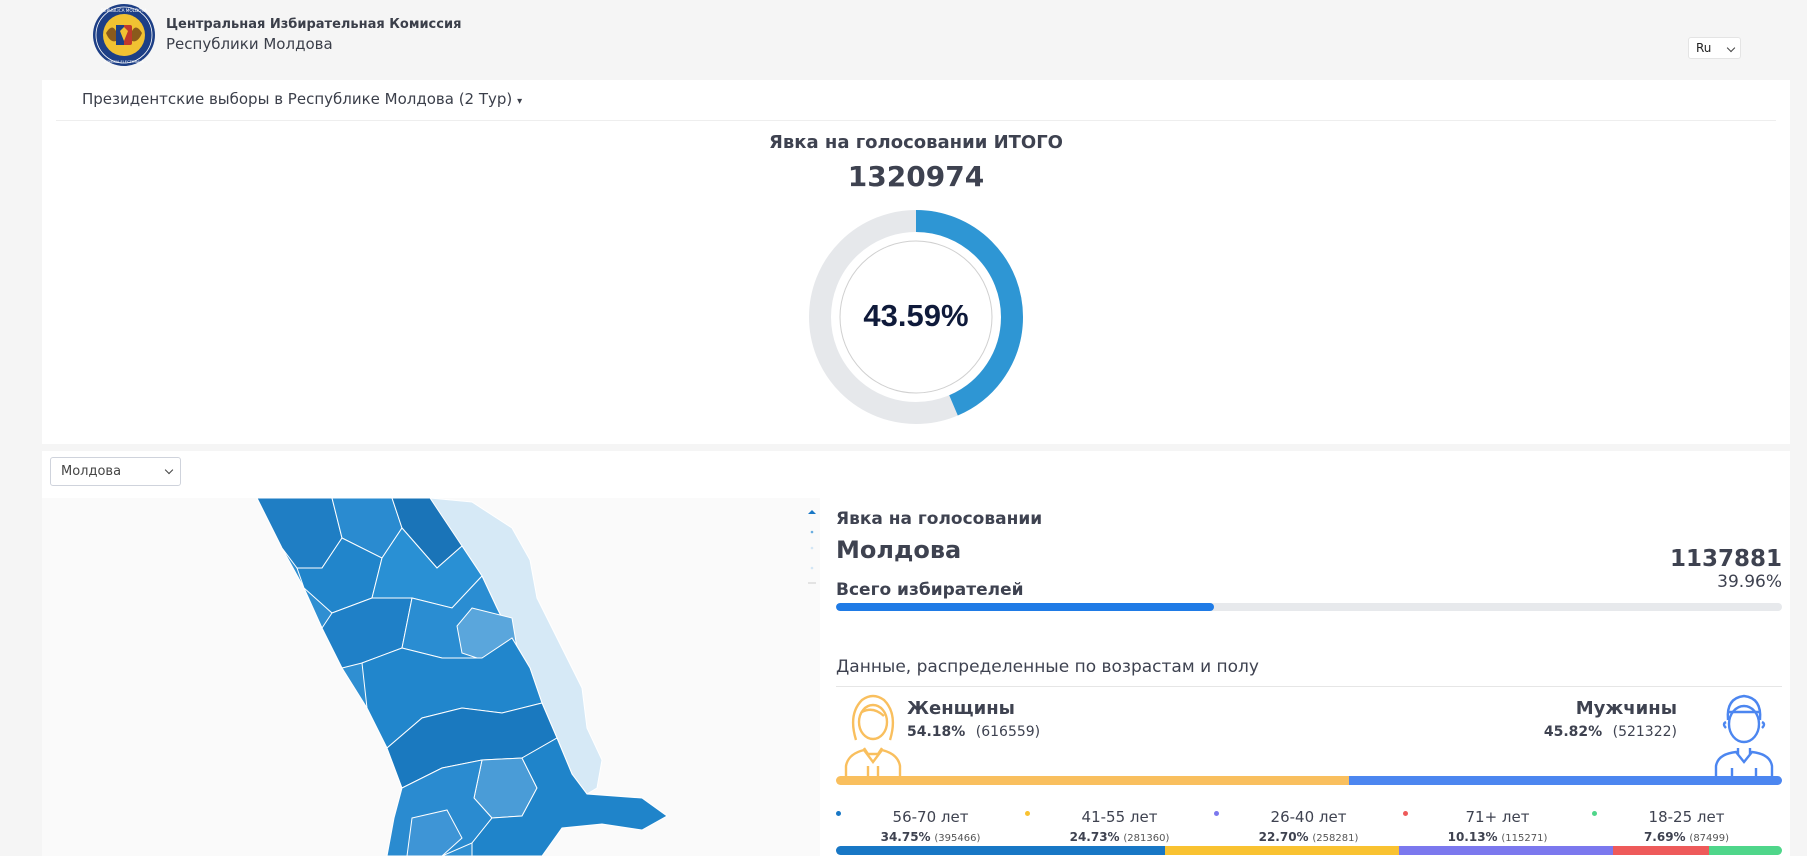  What do you see at coordinates (1709, 838) in the screenshot?
I see `age-group-count: (87499)` at bounding box center [1709, 838].